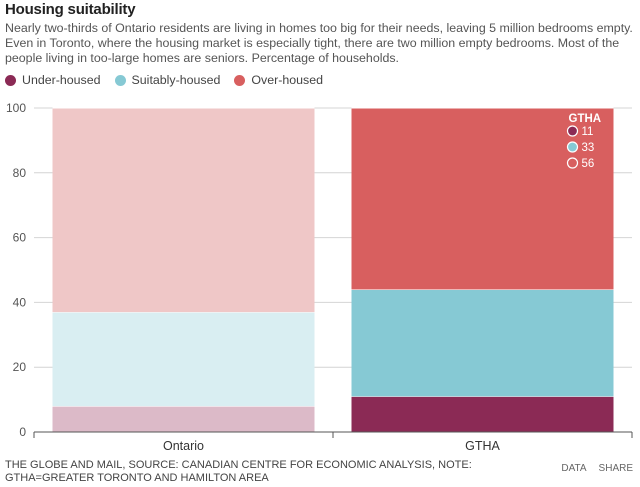  Describe the element at coordinates (61, 80) in the screenshot. I see `legend-label-under-housed: Under-housed` at that location.